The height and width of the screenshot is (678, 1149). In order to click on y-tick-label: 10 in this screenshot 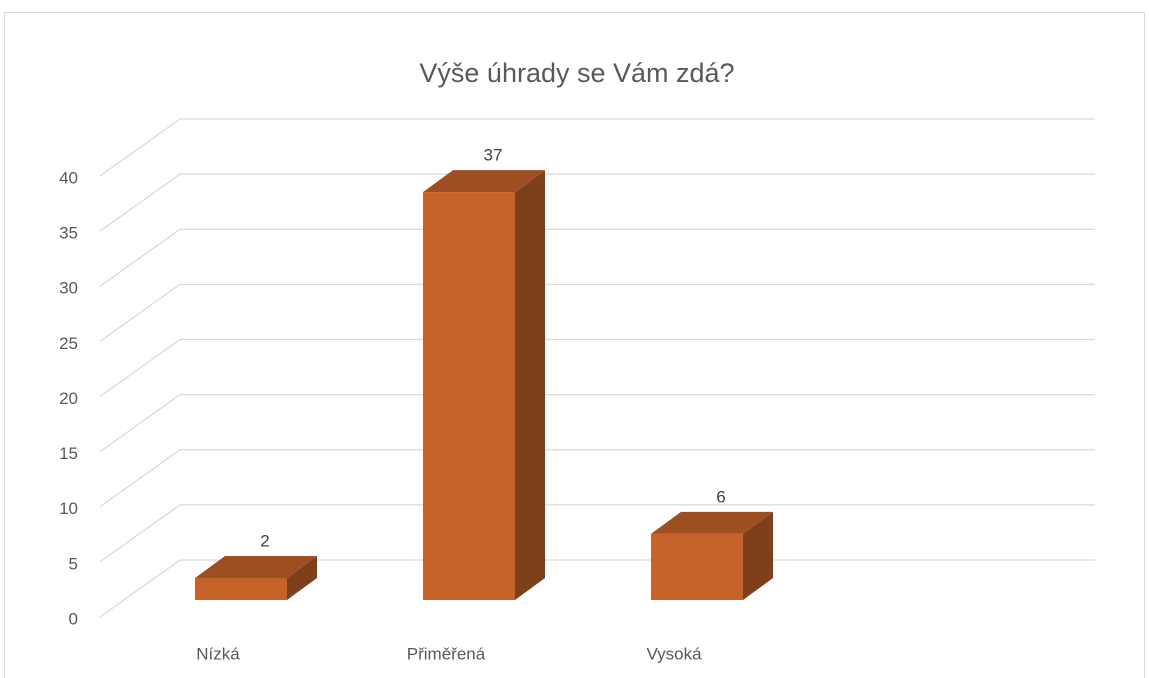, I will do `click(68, 508)`.